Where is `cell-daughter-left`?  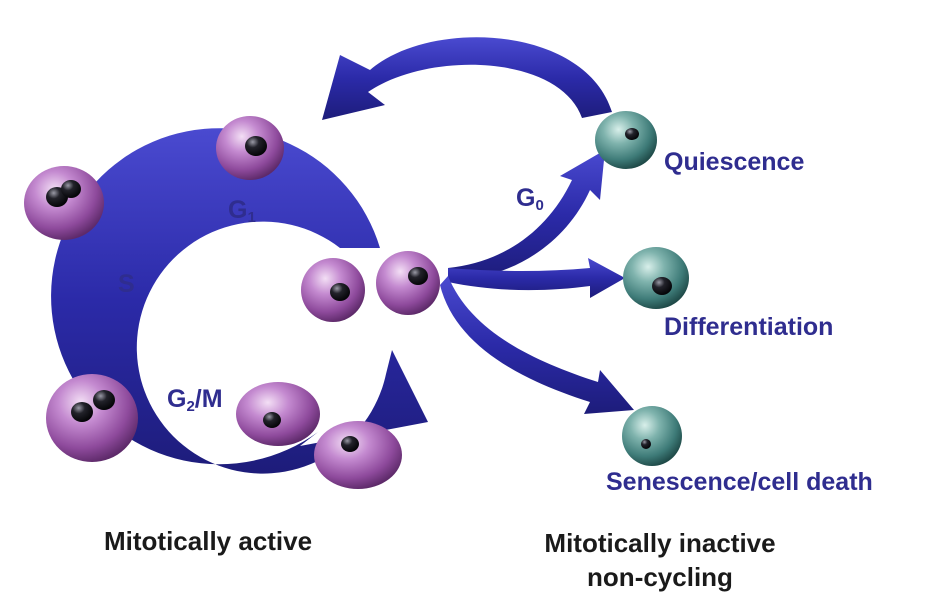 cell-daughter-left is located at coordinates (333, 290).